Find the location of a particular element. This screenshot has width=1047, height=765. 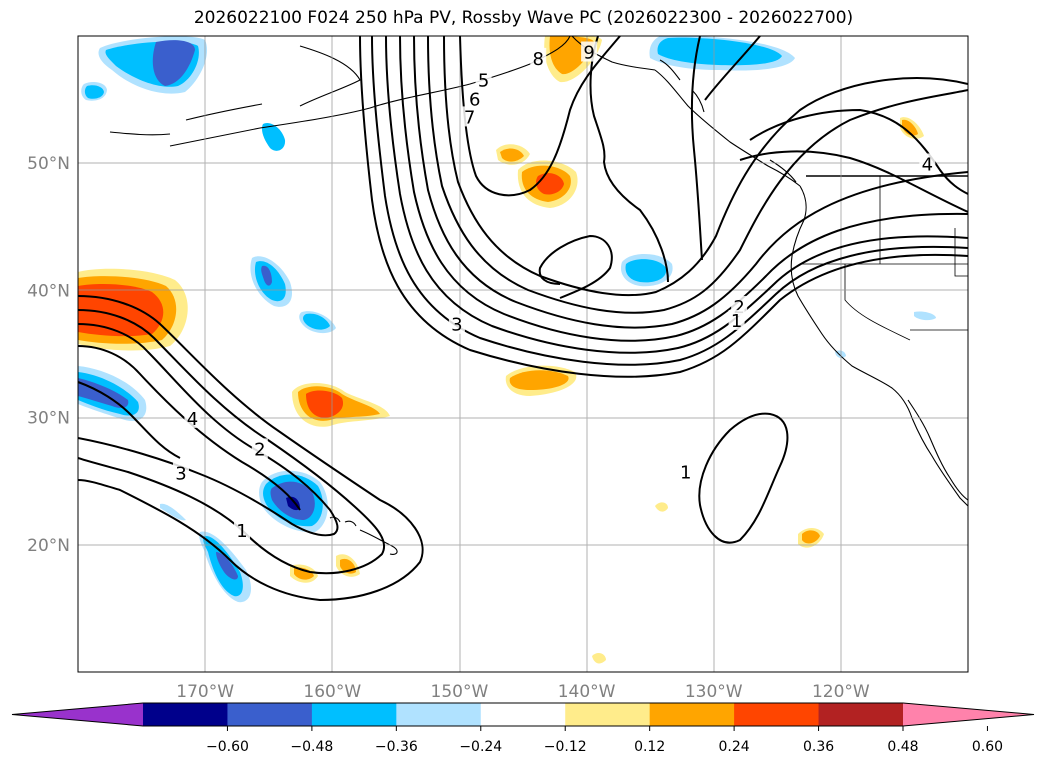

lon-tick-label: 150°W is located at coordinates (460, 692).